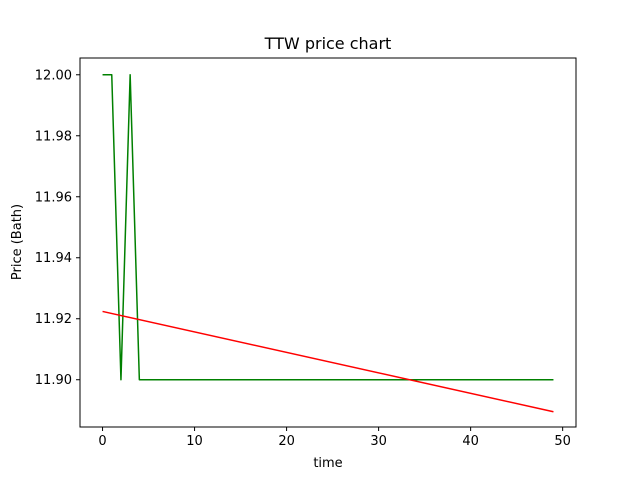 The height and width of the screenshot is (480, 640). I want to click on y-tick-label-2: 11.94, so click(53, 258).